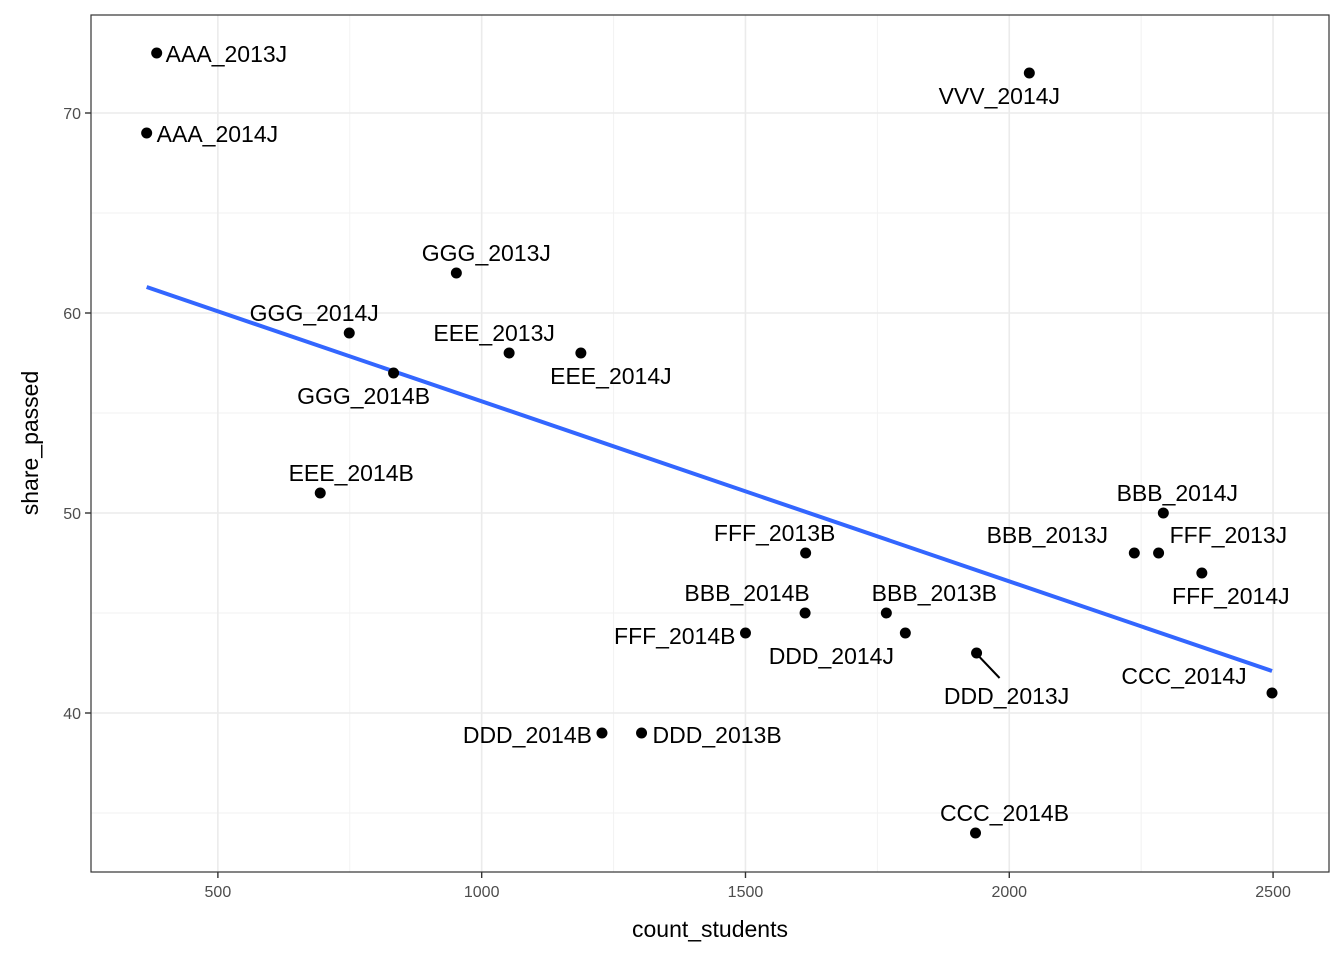 This screenshot has height=960, width=1344. I want to click on point-label: FFF_2014B, so click(674, 636).